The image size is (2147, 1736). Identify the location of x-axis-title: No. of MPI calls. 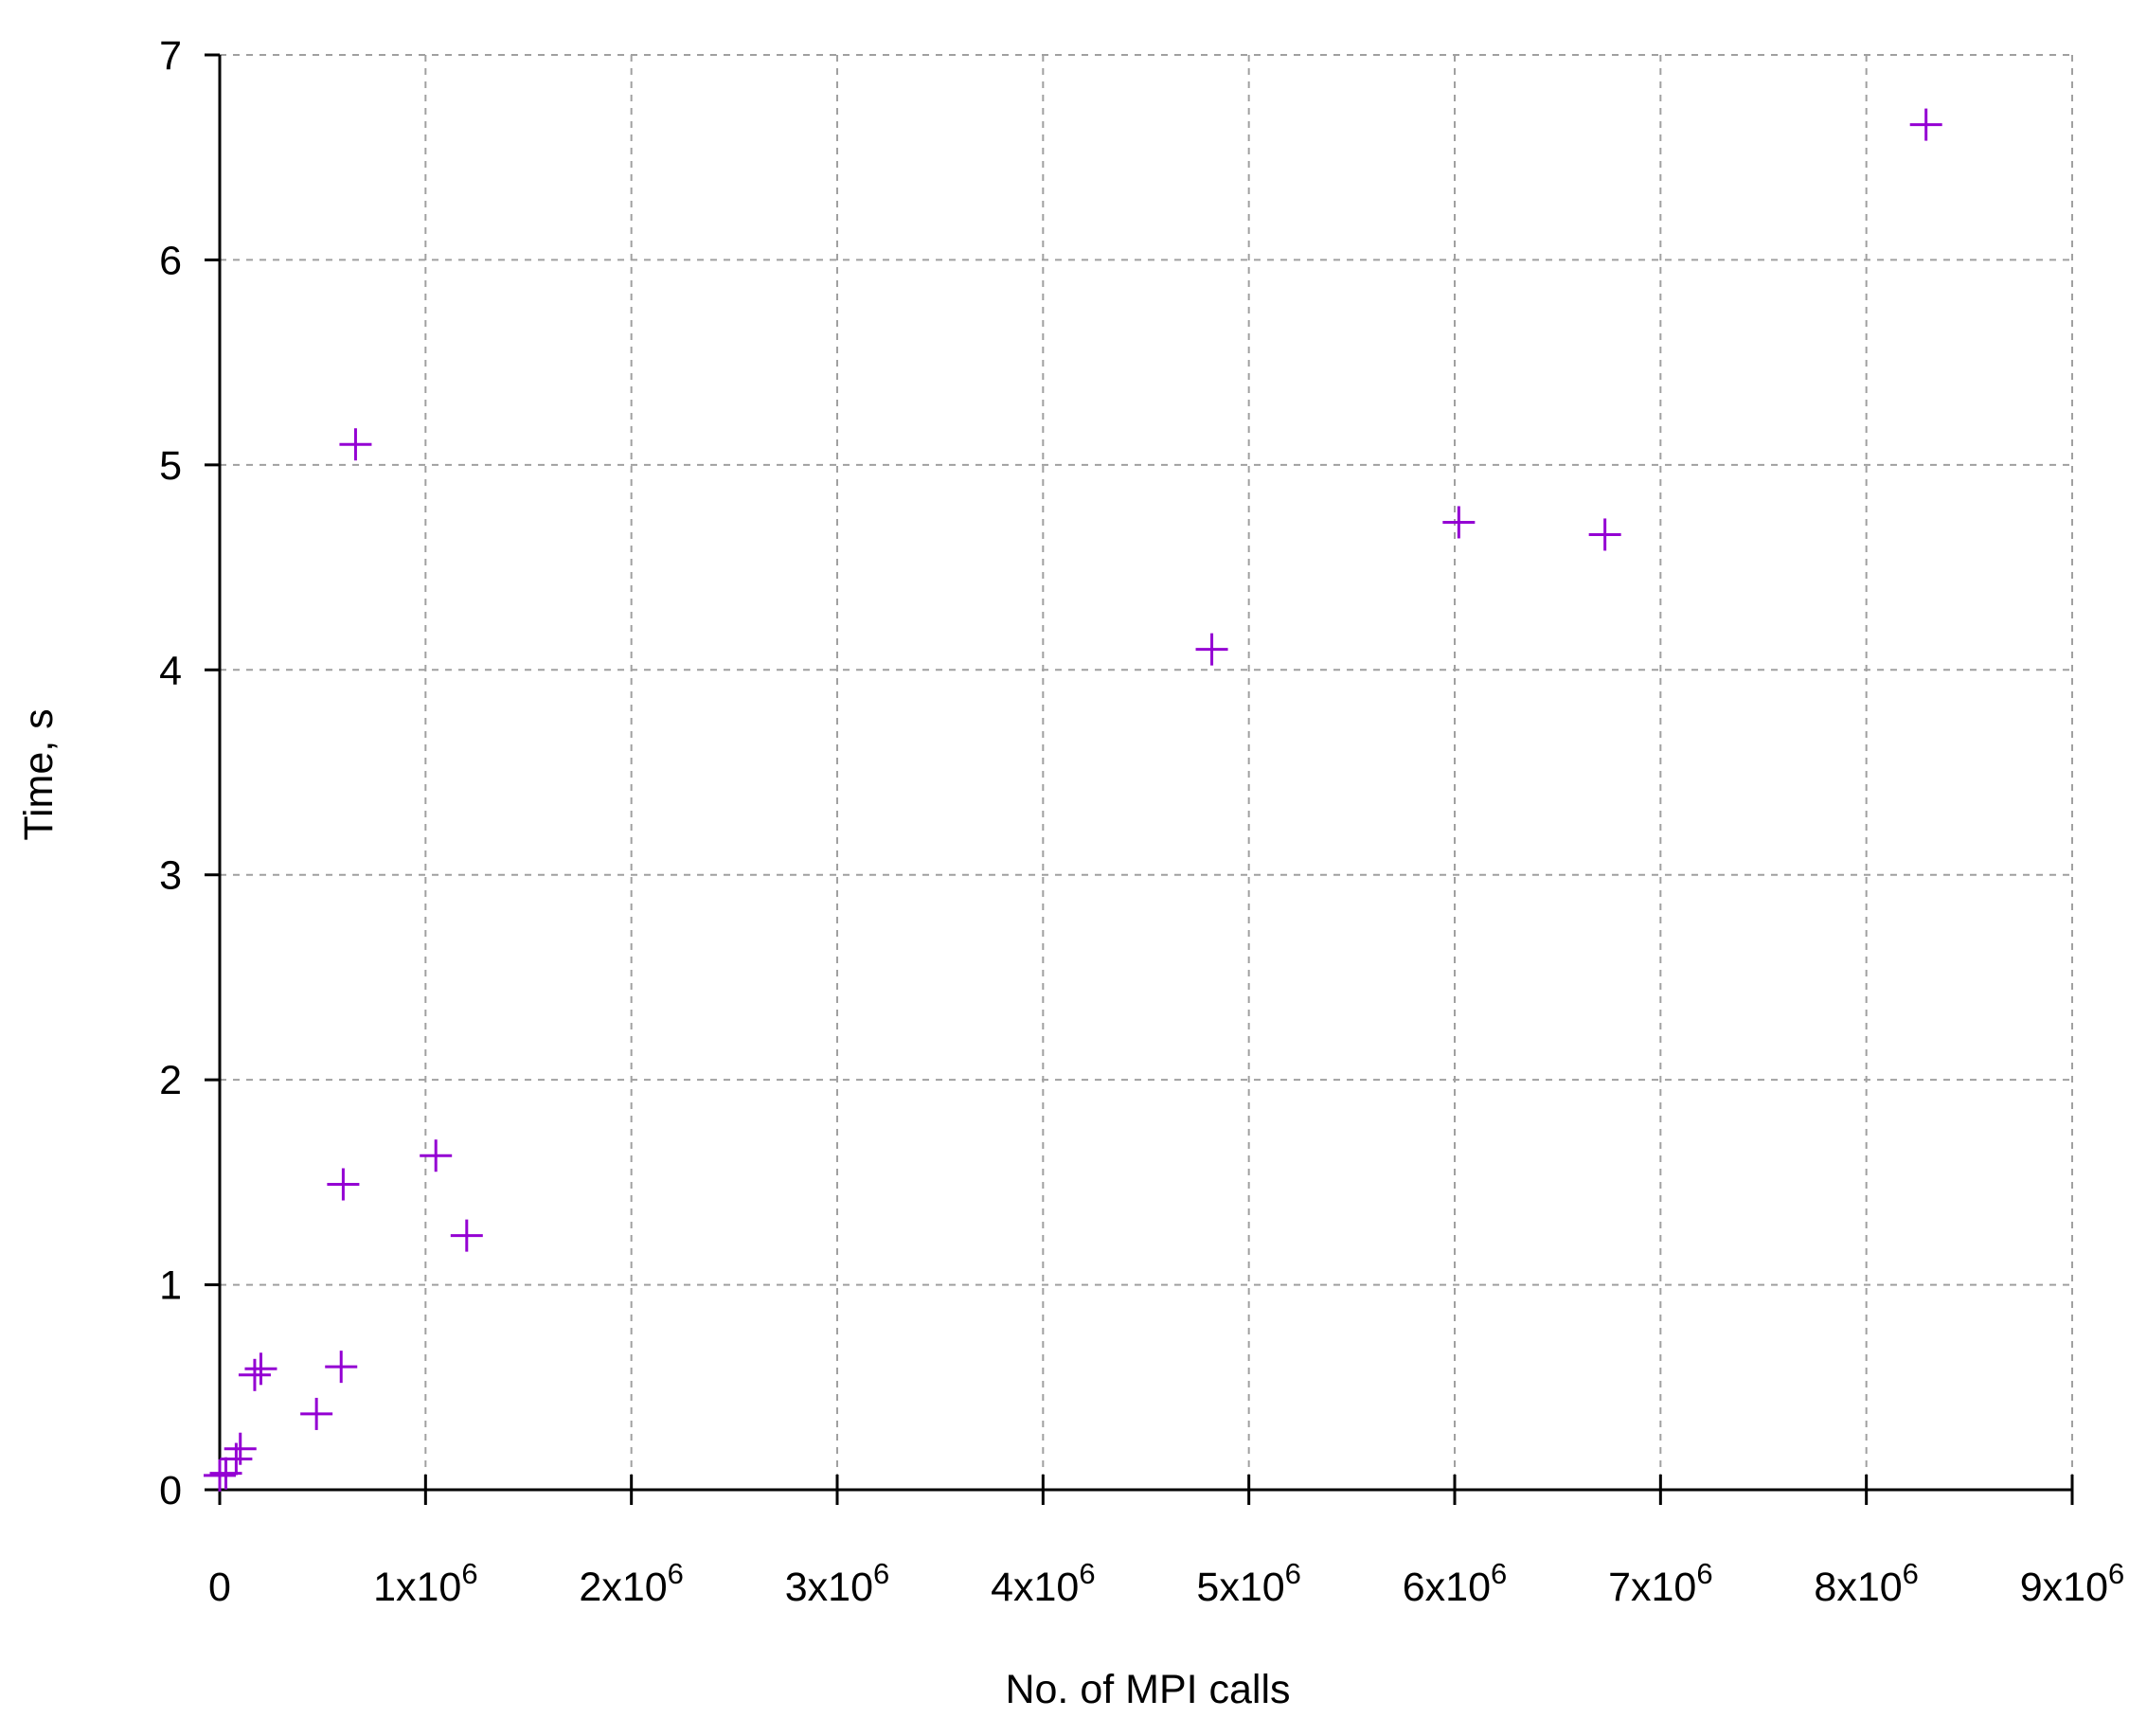
(1147, 1689).